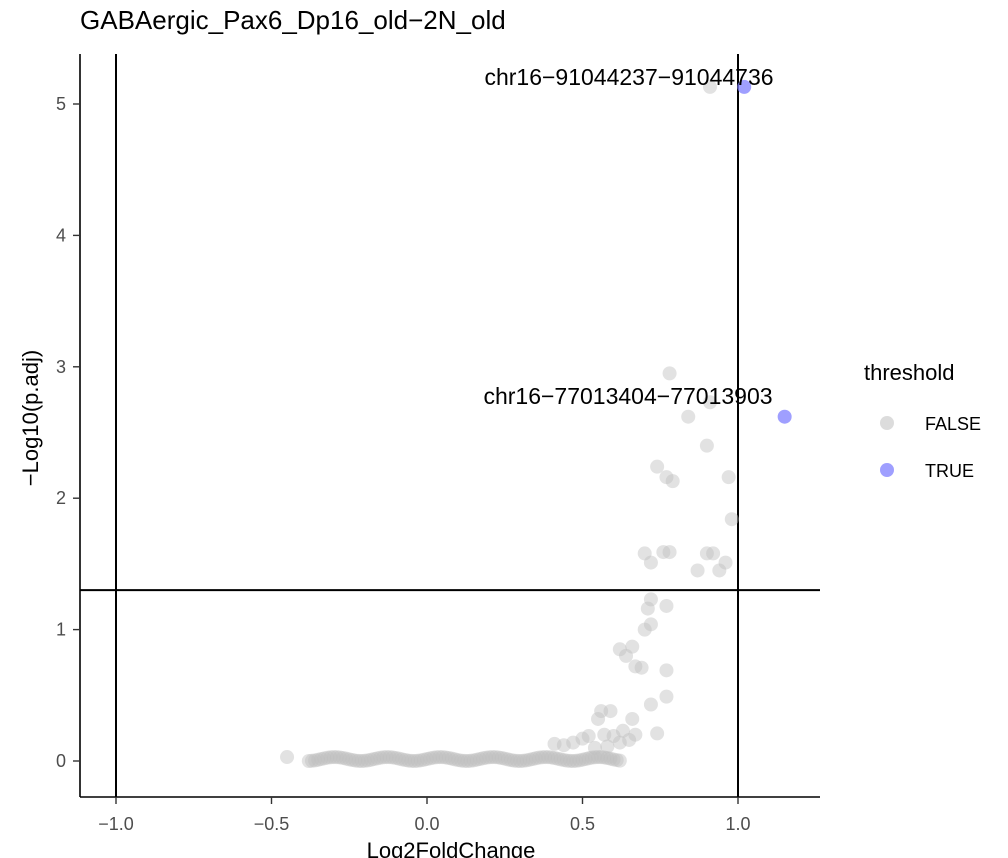  What do you see at coordinates (627, 396) in the screenshot?
I see `annotation-chr16-77013404: chr16−77013404−77013903` at bounding box center [627, 396].